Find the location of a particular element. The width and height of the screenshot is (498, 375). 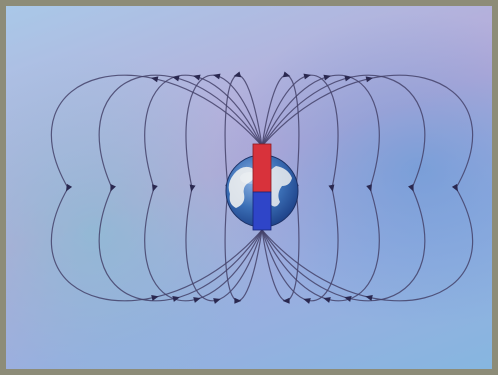

continent-shape is located at coordinates (241, 187).